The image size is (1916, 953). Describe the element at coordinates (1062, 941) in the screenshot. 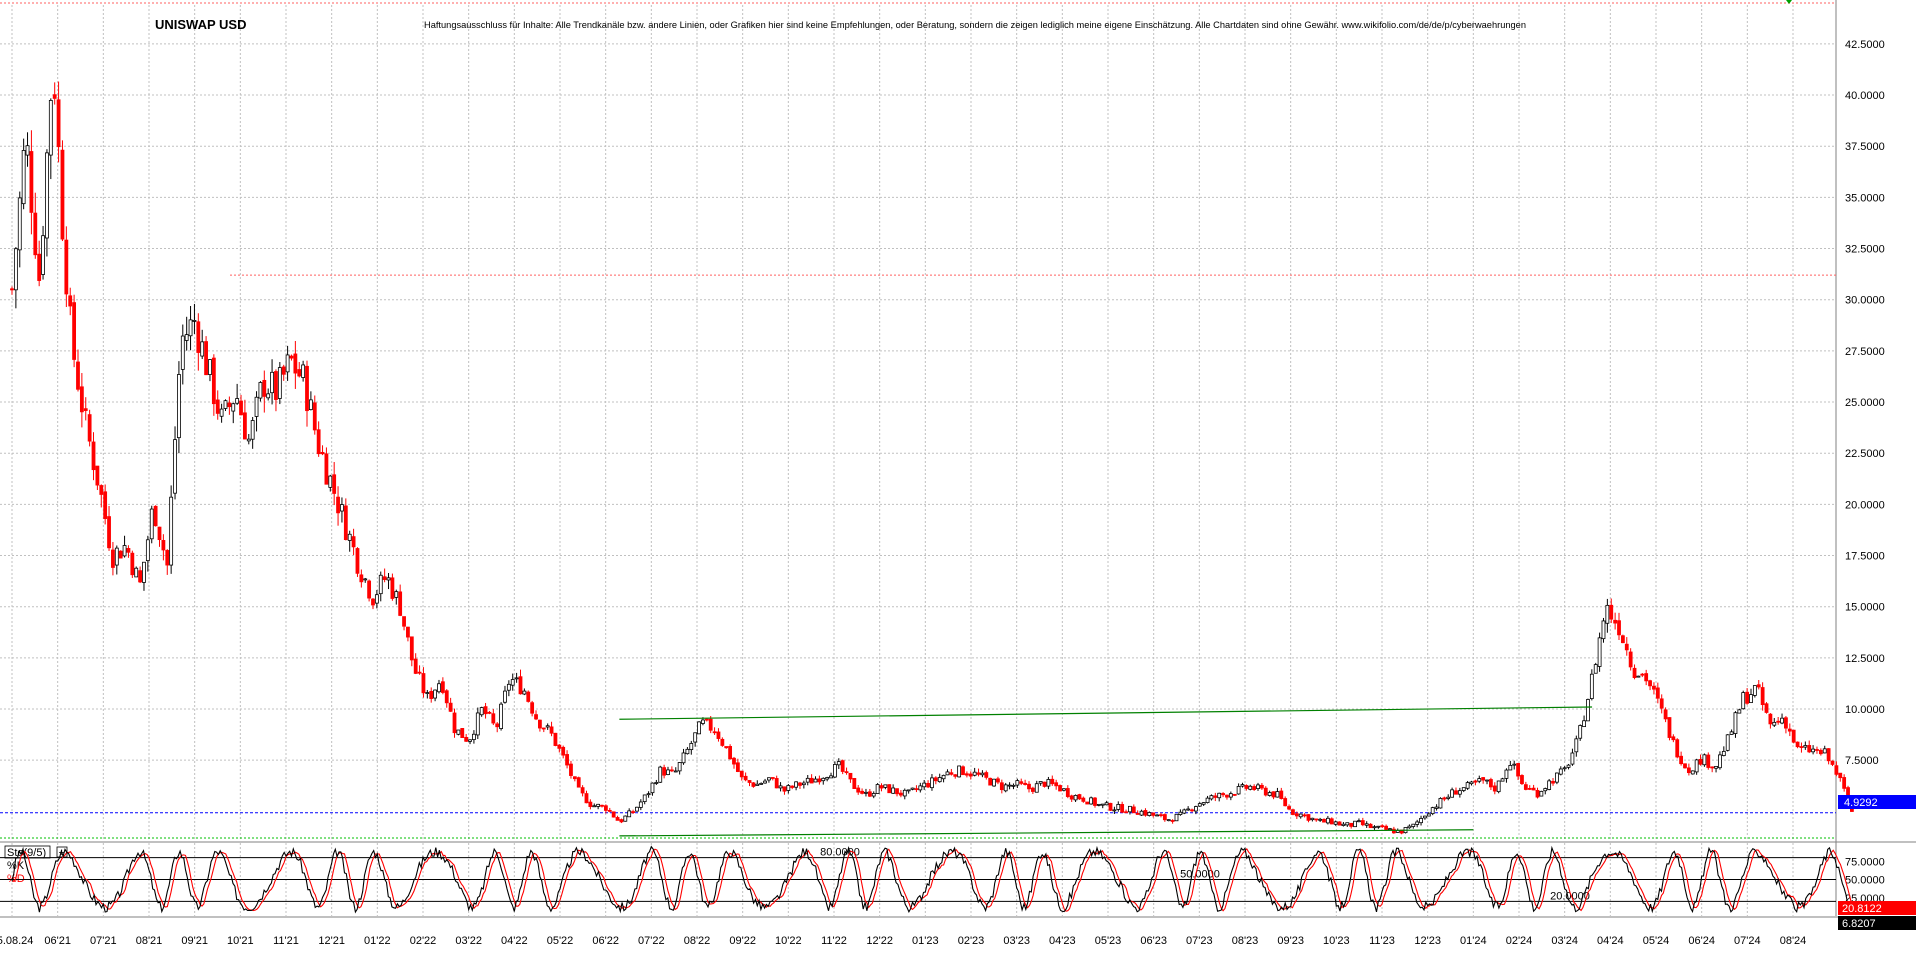

I see `date-tick-label: 04'23` at that location.